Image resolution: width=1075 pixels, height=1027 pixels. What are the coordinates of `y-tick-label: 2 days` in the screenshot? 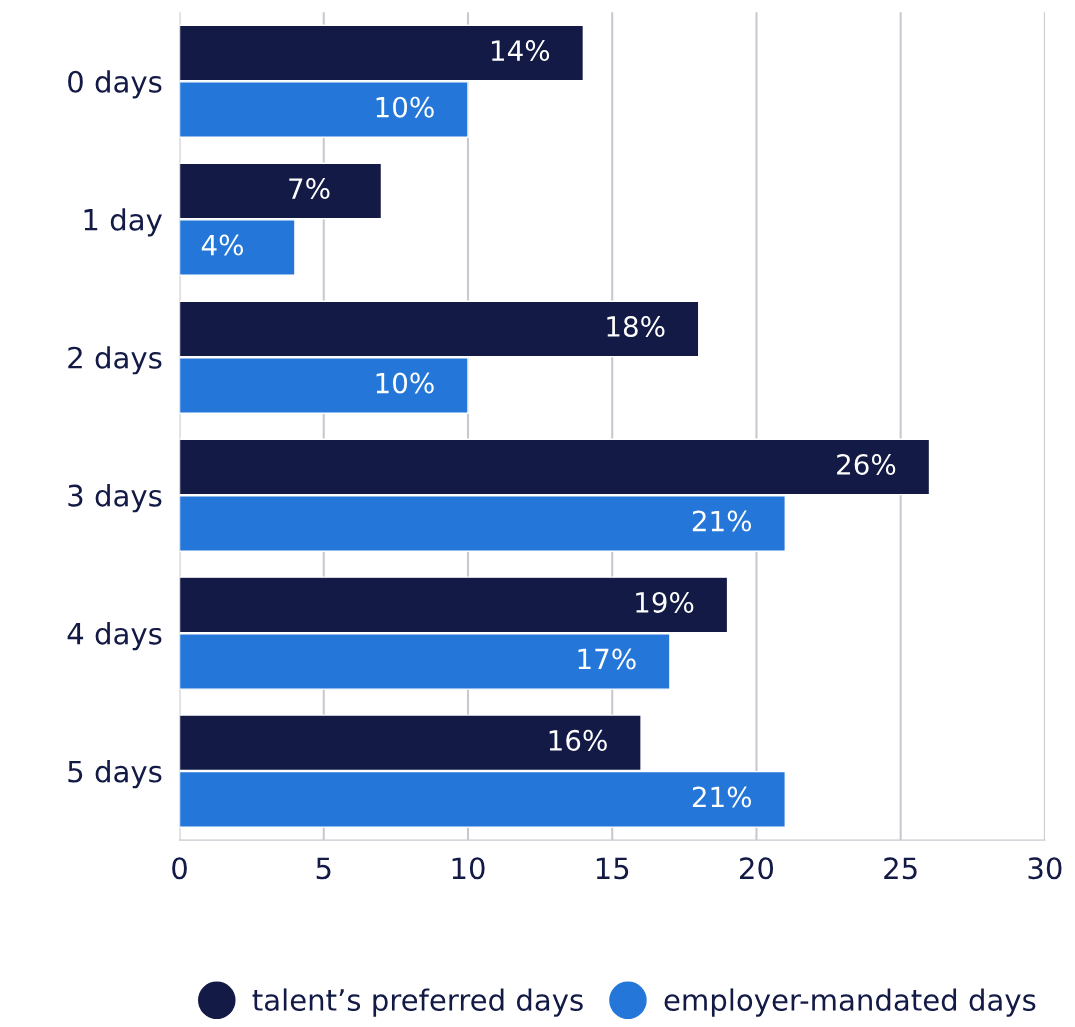 It's located at (115, 360).